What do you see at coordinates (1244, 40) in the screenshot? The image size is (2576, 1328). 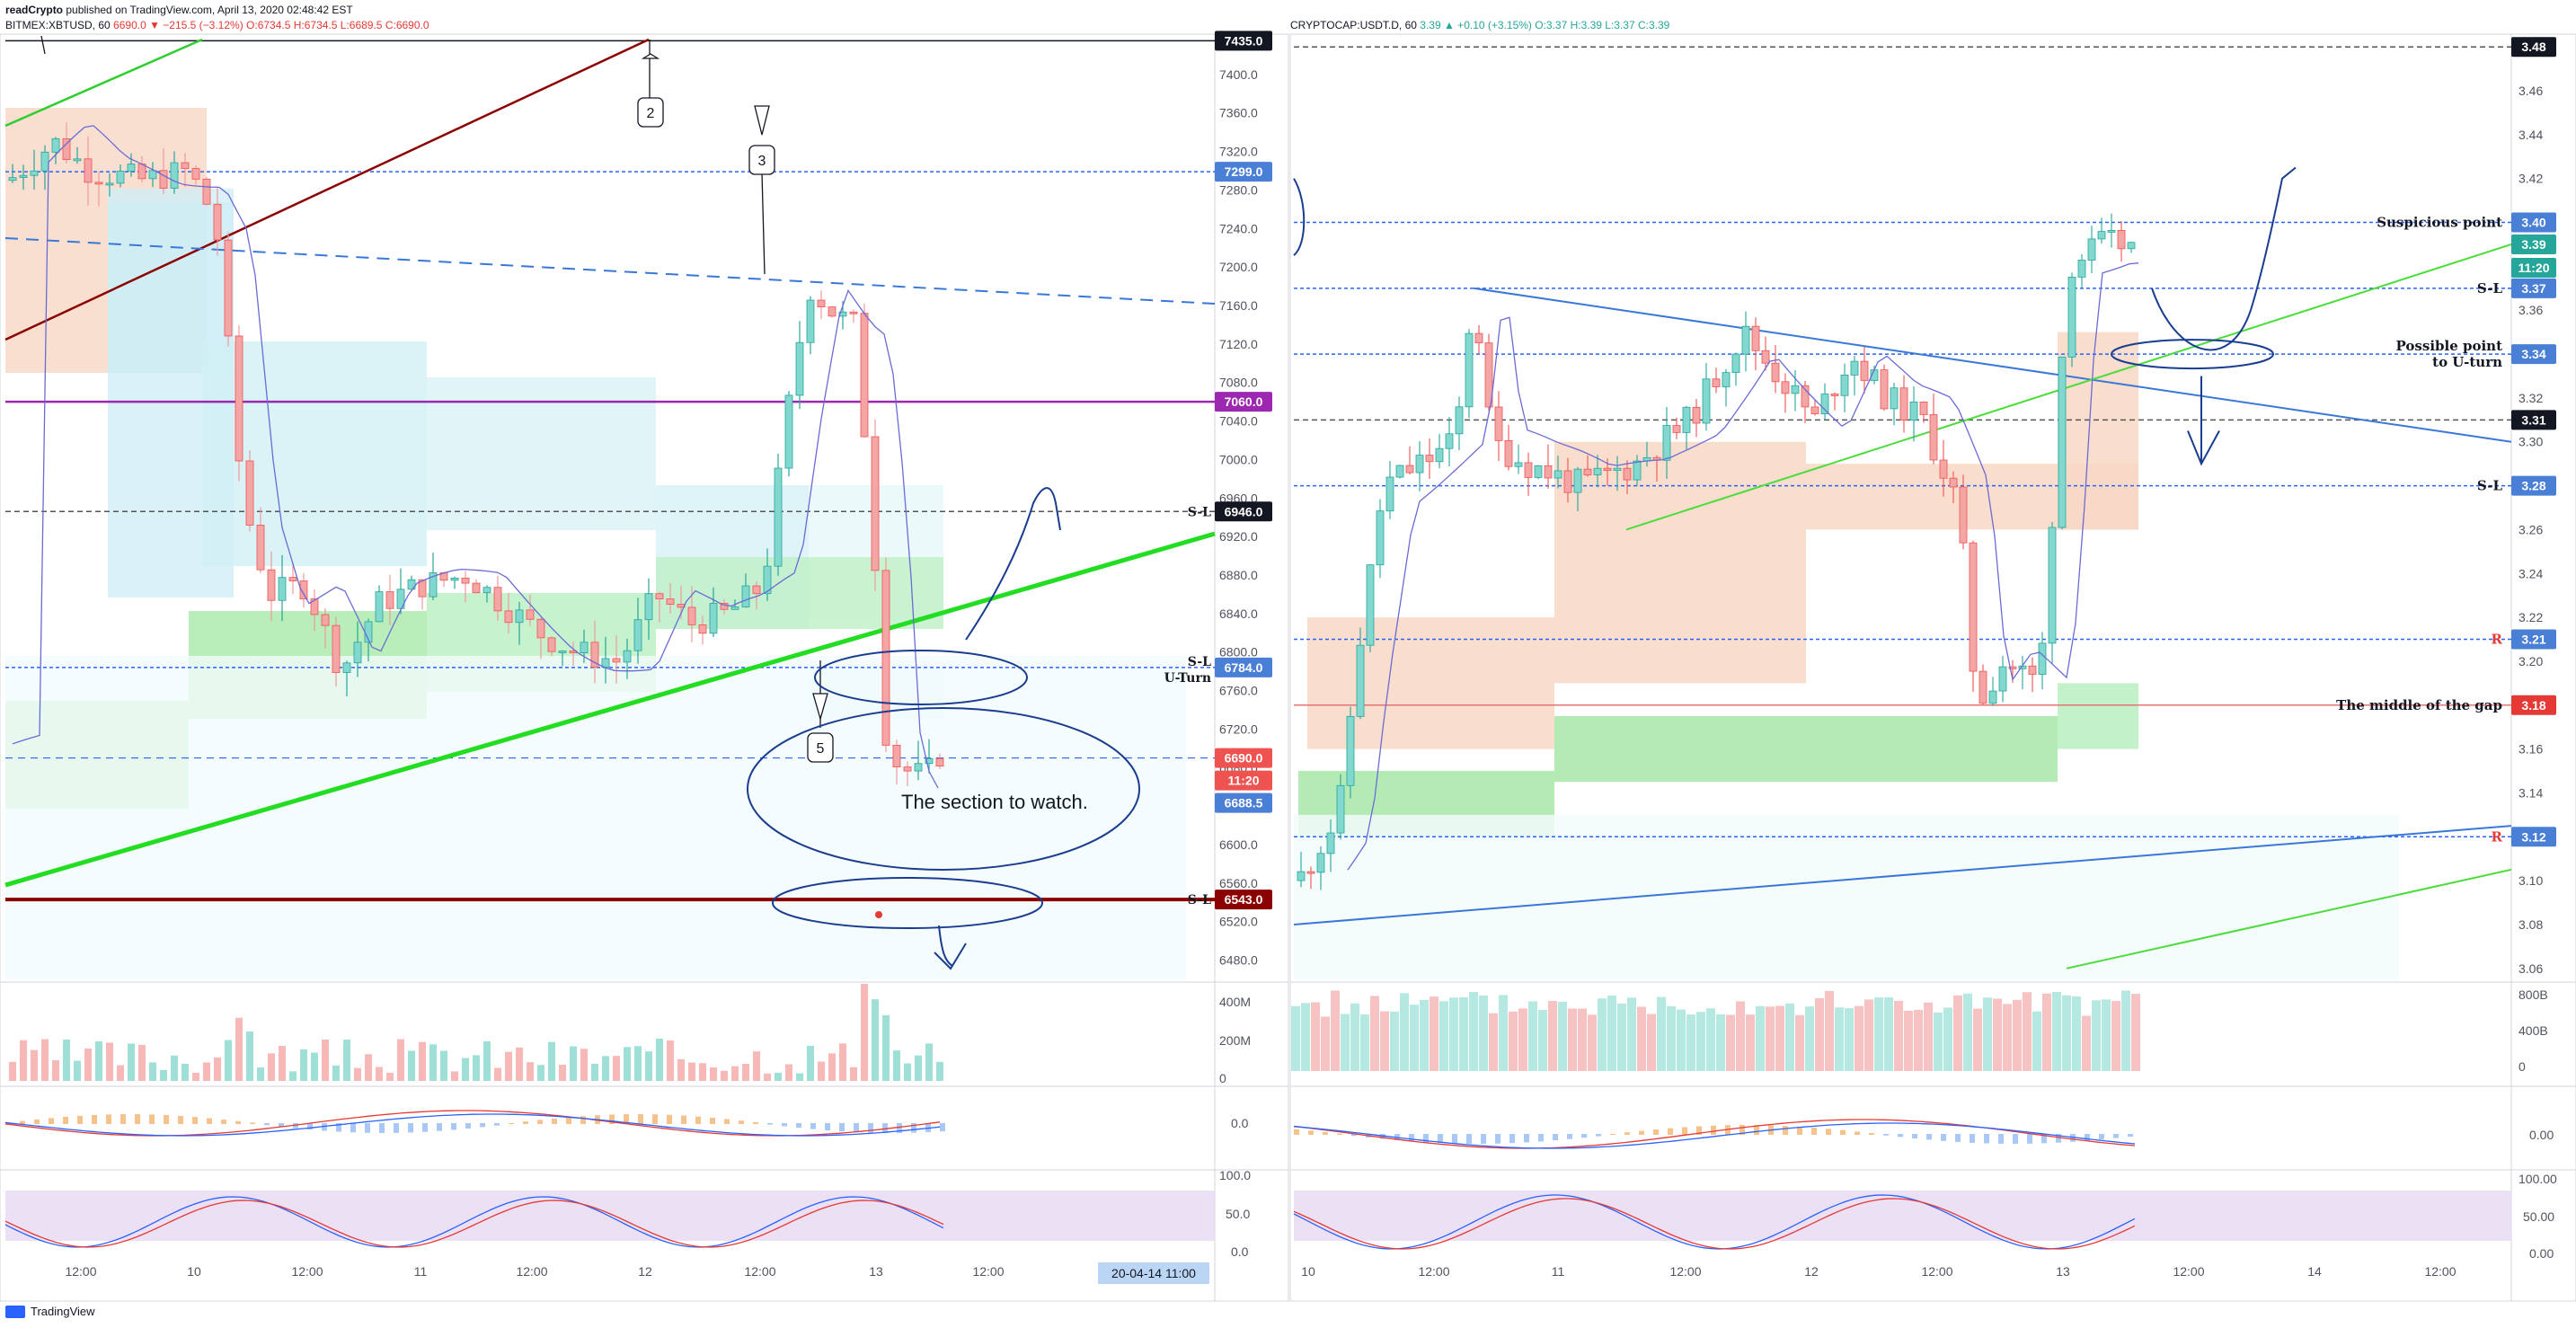 I see `left-price-tag: 7435.0` at bounding box center [1244, 40].